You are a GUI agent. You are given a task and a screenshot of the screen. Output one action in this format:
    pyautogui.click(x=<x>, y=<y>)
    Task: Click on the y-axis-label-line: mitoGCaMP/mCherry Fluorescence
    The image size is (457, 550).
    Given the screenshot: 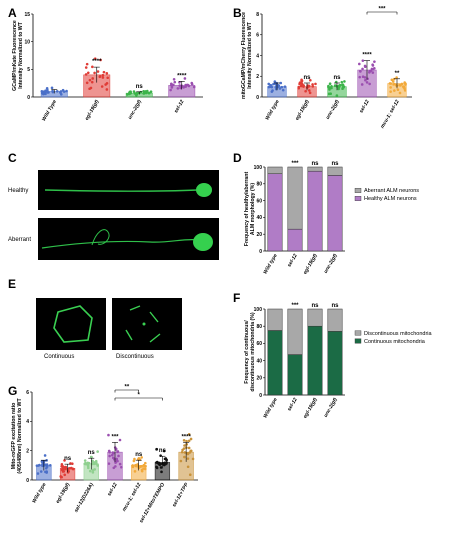 What is the action you would take?
    pyautogui.click(x=244, y=55)
    